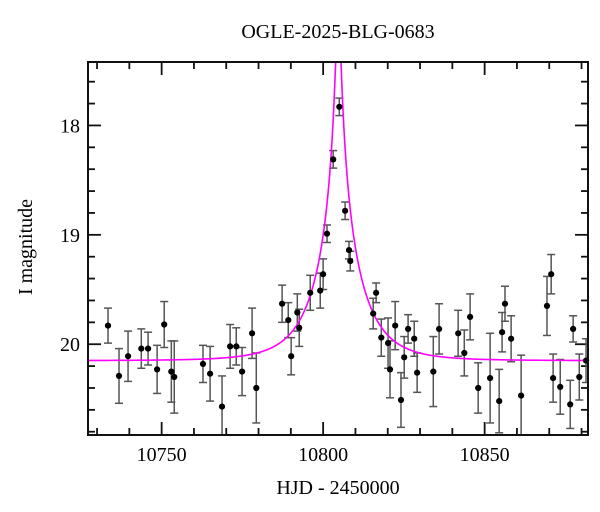 Image resolution: width=600 pixels, height=512 pixels. What do you see at coordinates (323, 455) in the screenshot?
I see `x-tick-label: 10800` at bounding box center [323, 455].